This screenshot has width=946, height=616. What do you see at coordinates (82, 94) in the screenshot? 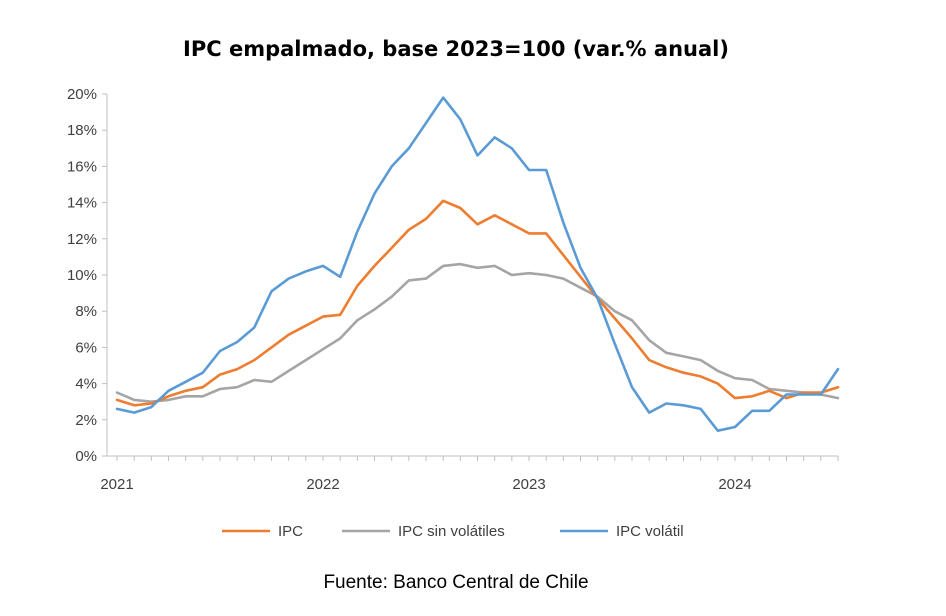
I see `y-tick-label: 20%` at bounding box center [82, 94].